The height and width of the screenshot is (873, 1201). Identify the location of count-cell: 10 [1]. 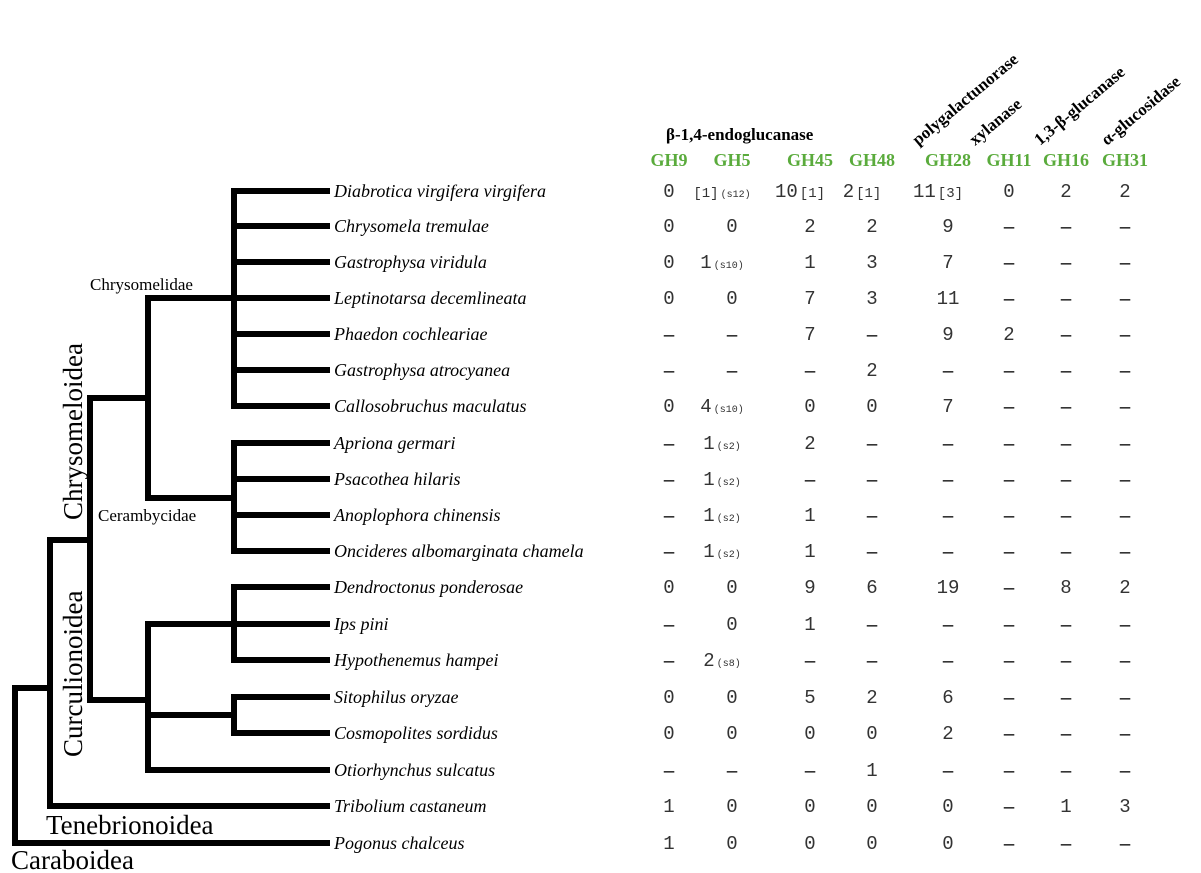
(800, 192).